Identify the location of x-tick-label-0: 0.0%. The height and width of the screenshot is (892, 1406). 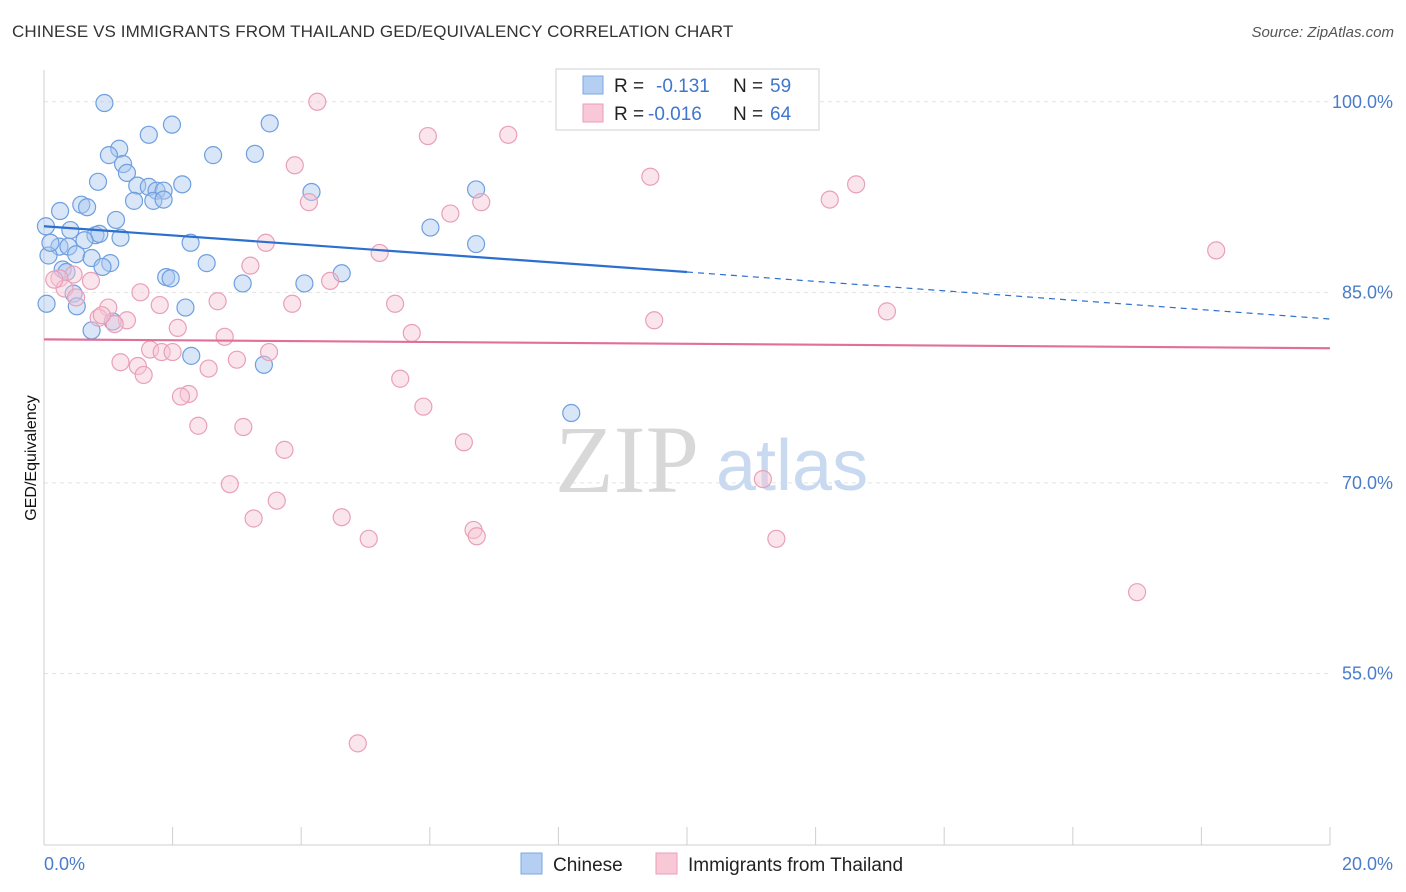
(64, 864).